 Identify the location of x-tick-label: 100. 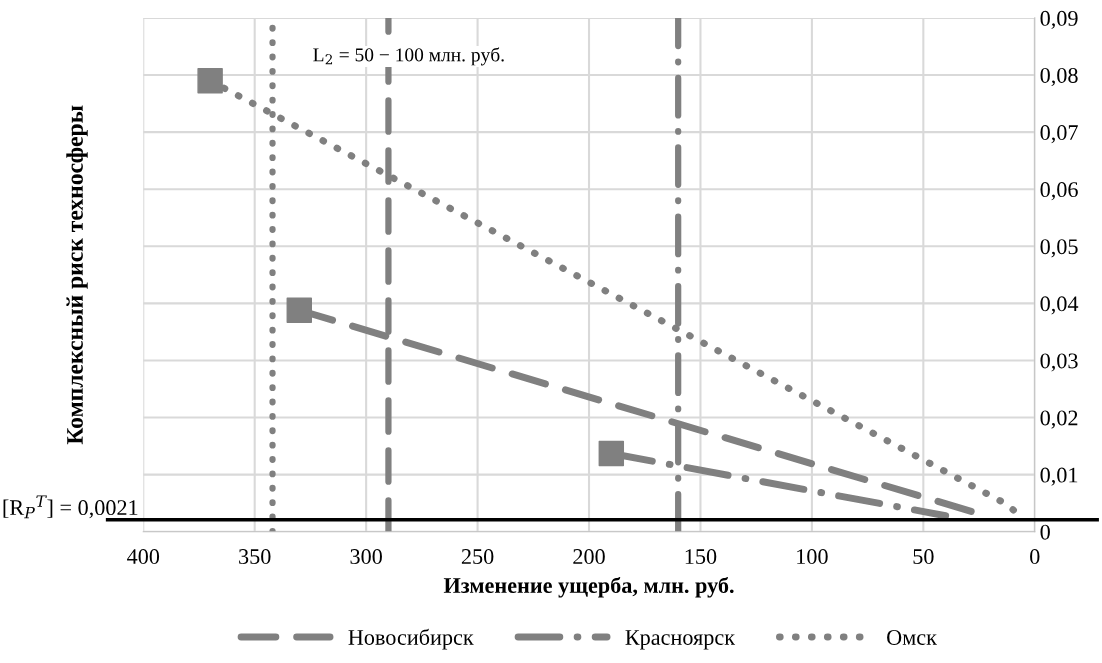
(812, 557).